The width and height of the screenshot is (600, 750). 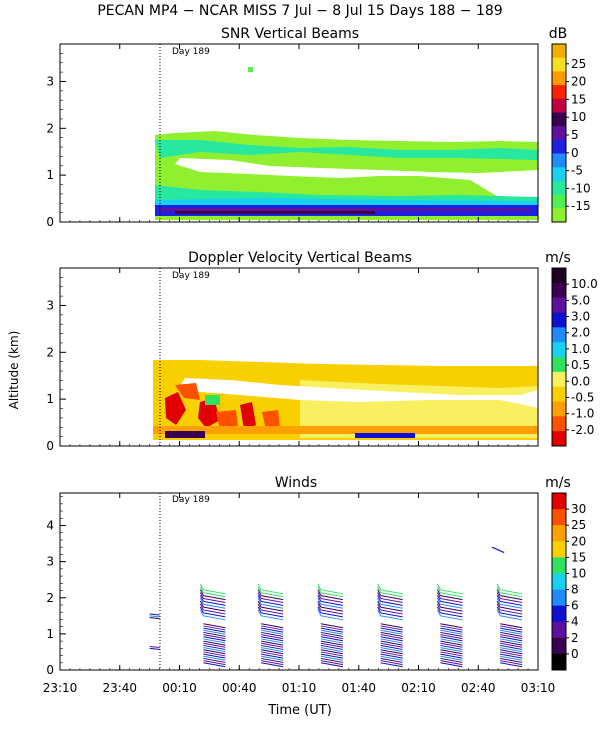 I want to click on y-tick-label: 3, so click(x=50, y=81).